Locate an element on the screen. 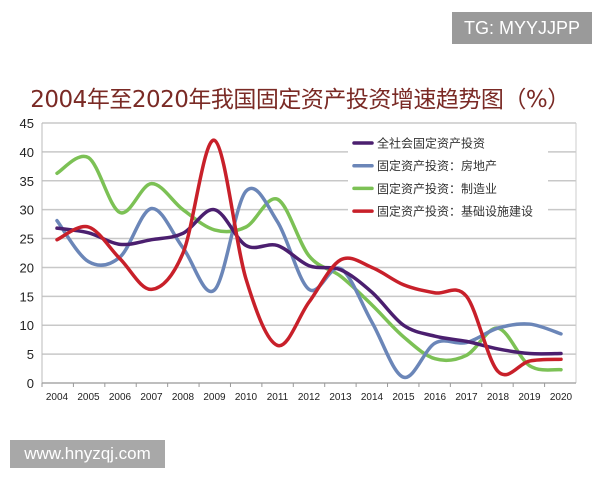 The image size is (600, 480). legend-label-2: 固定资产投资：制造业 is located at coordinates (437, 188).